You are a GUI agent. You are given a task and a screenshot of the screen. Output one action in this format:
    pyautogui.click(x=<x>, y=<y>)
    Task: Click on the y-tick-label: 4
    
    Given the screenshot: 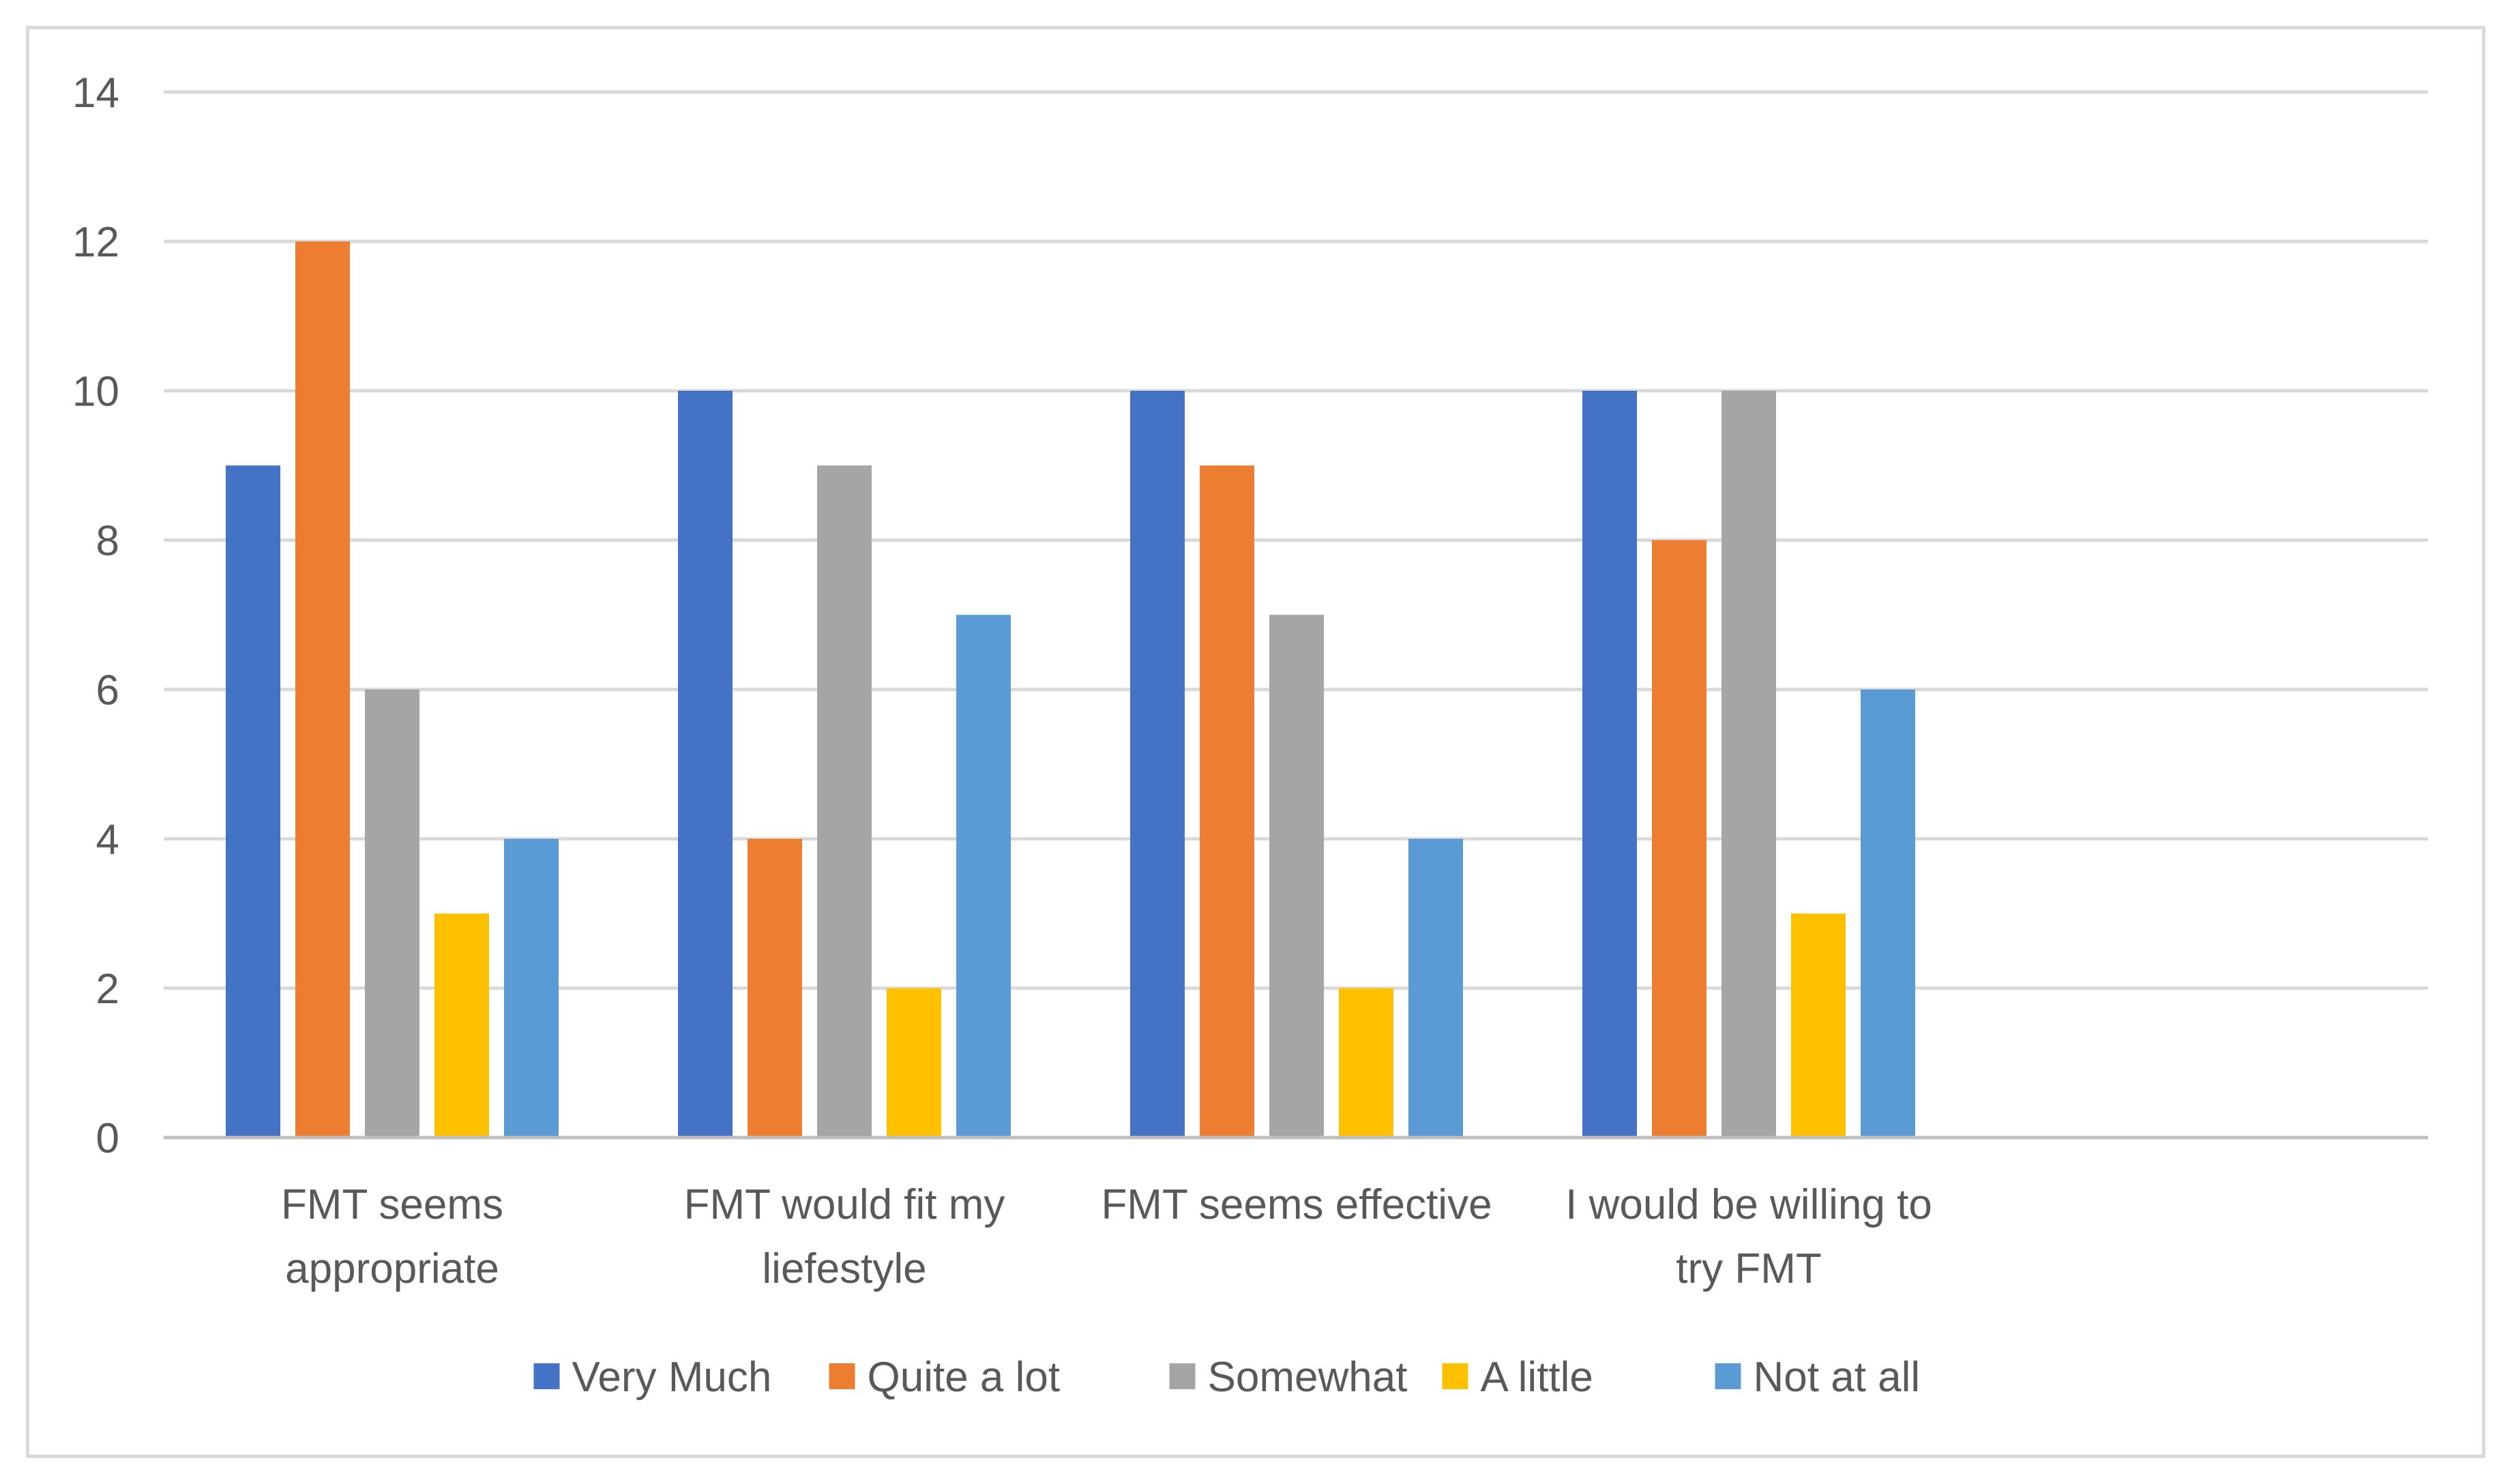 What is the action you would take?
    pyautogui.click(x=108, y=839)
    